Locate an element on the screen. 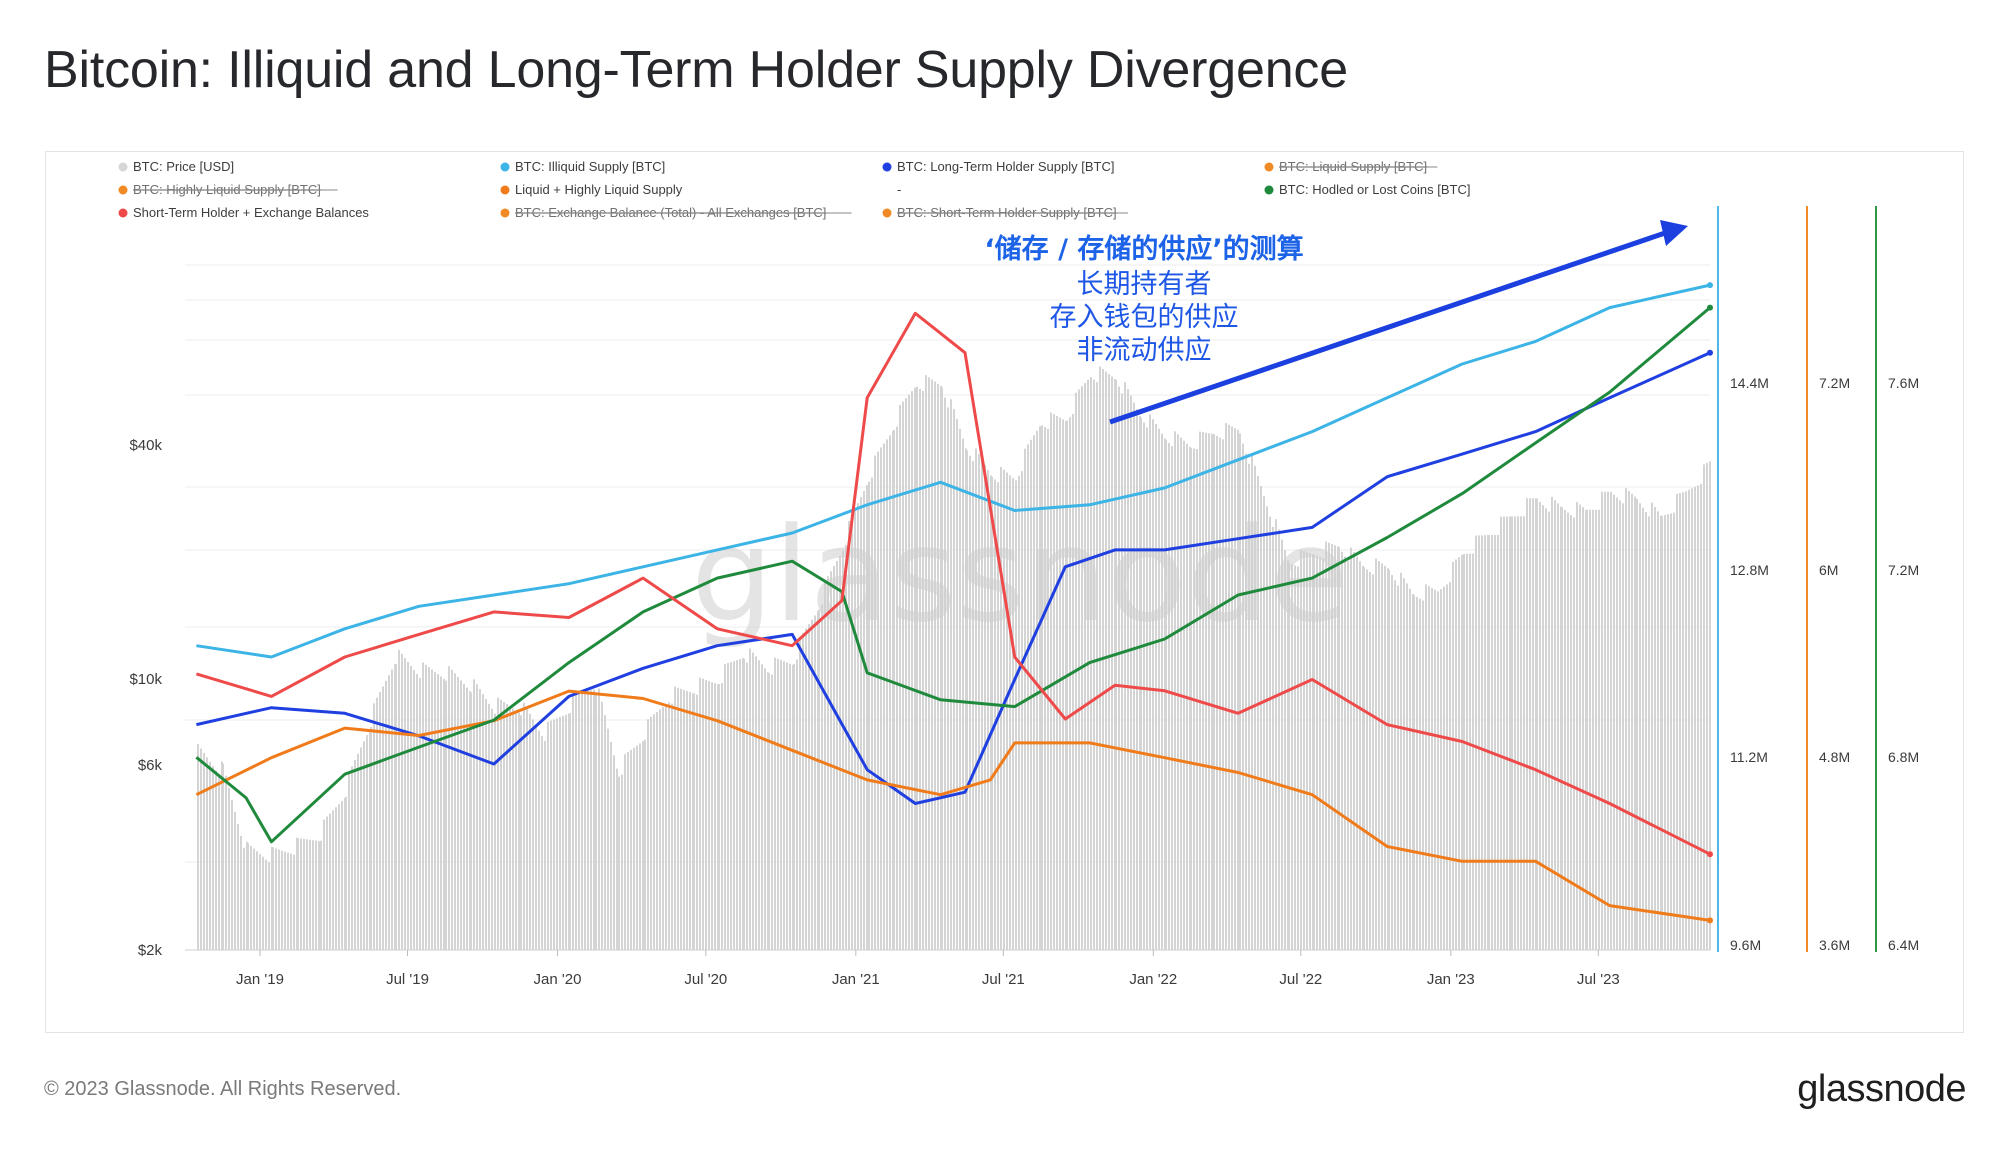 The image size is (2000, 1152). right-axis-tick: 7.6M is located at coordinates (1903, 383).